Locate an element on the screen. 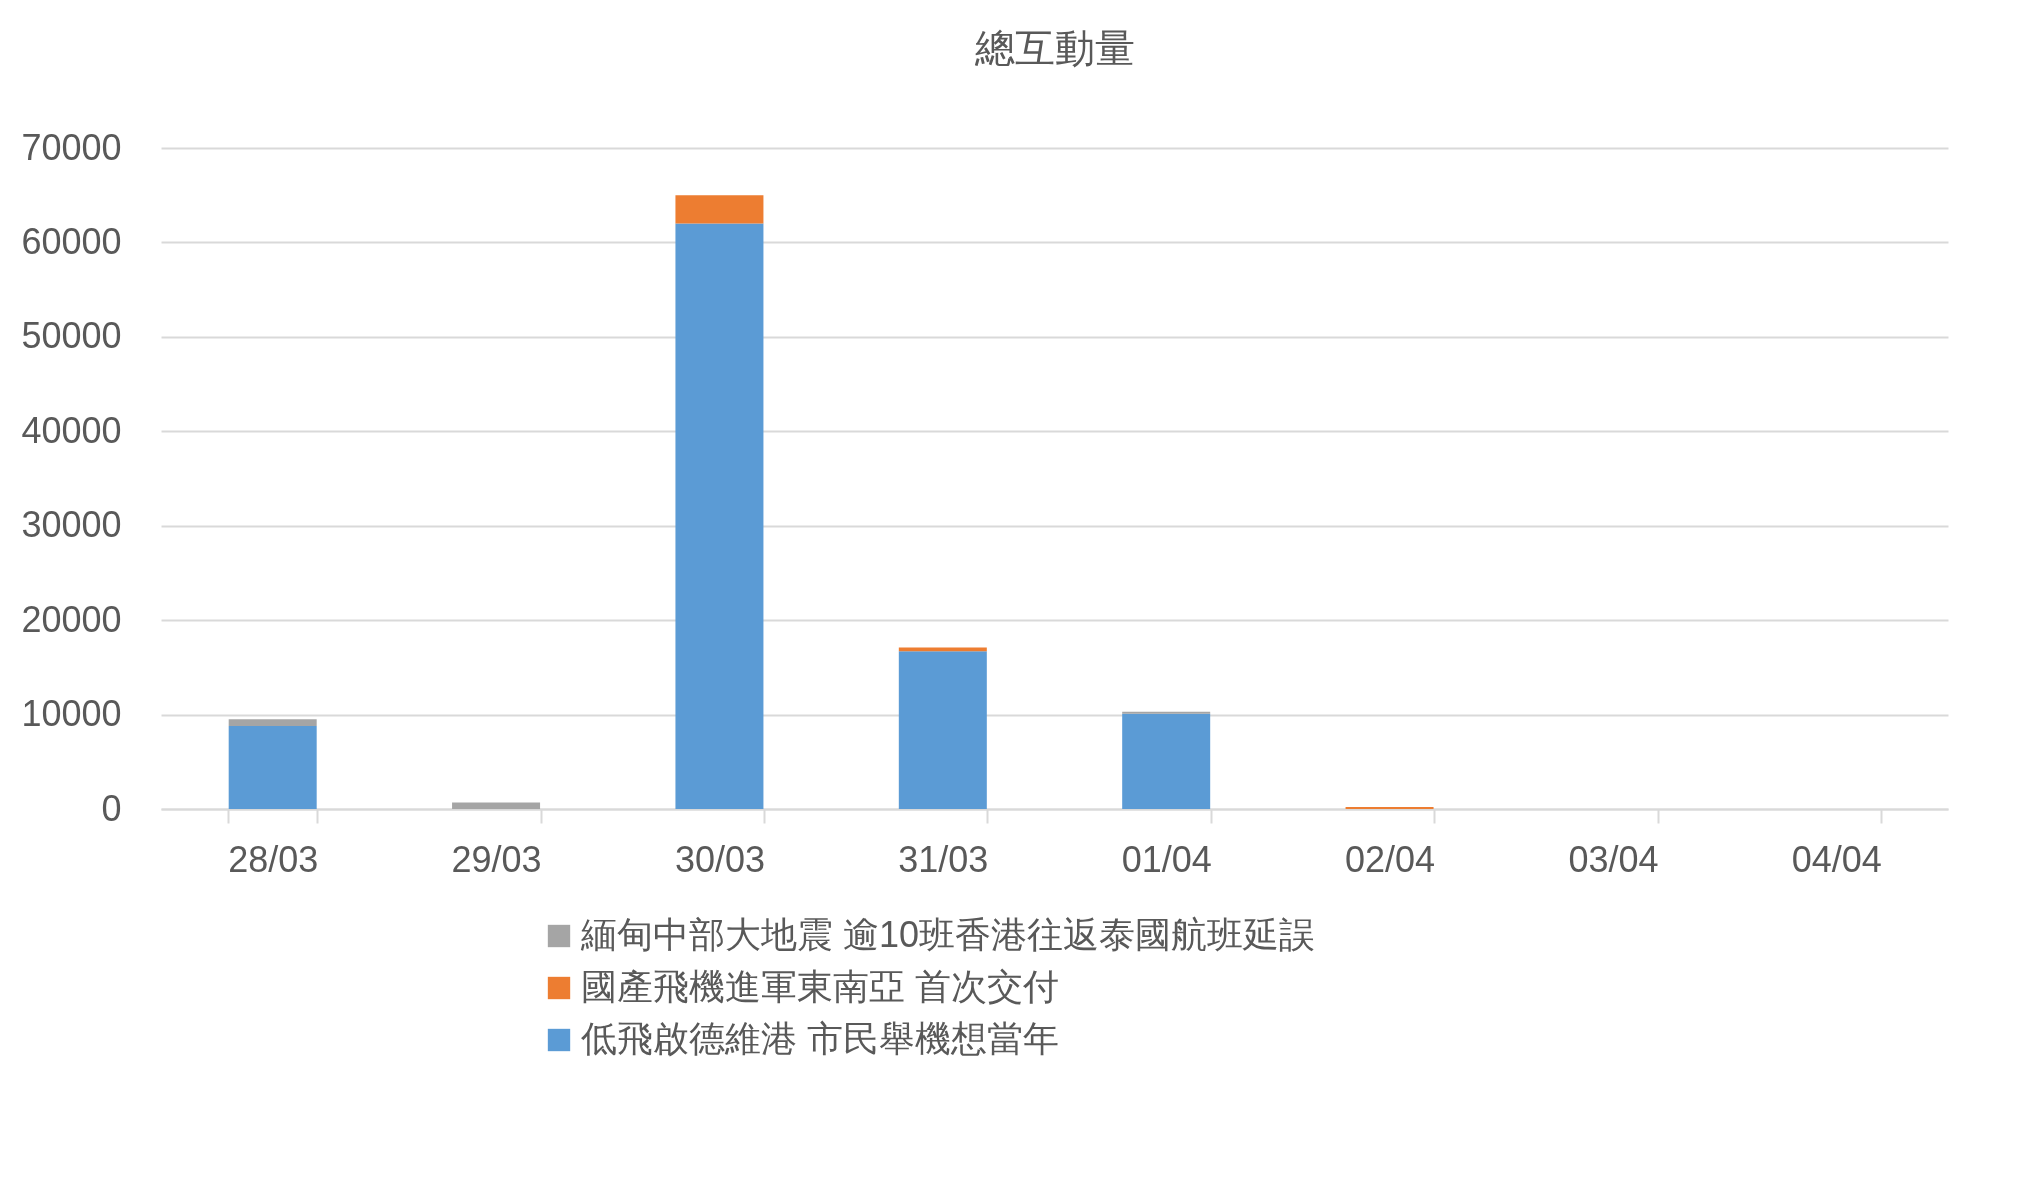 The height and width of the screenshot is (1181, 2038). x-tick-label: 28/03 is located at coordinates (273, 859).